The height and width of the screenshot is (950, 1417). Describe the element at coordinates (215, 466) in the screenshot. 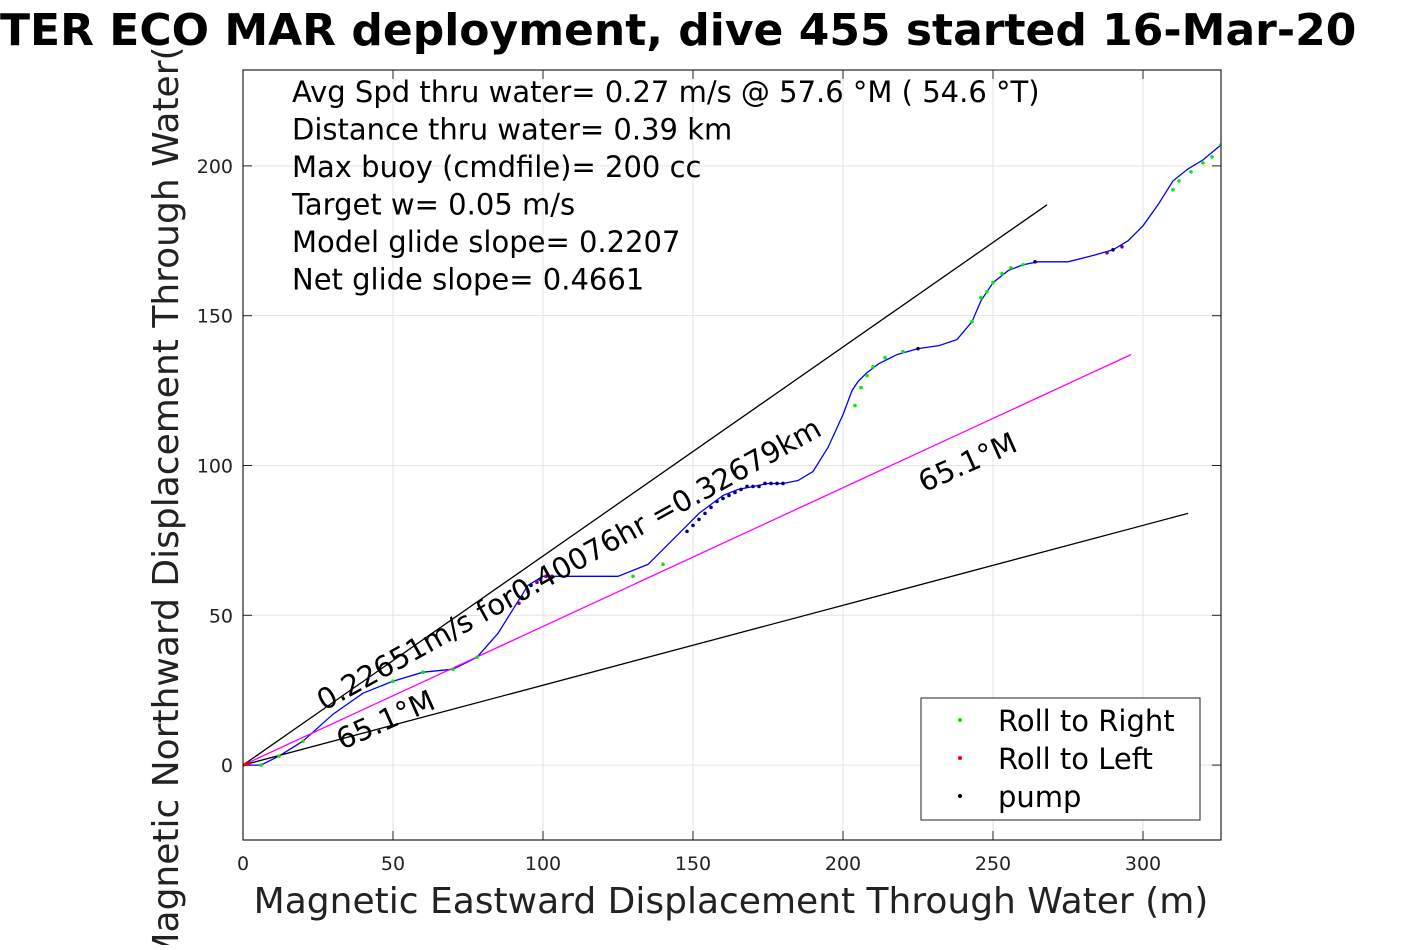

I see `y-tick-label: 100` at that location.